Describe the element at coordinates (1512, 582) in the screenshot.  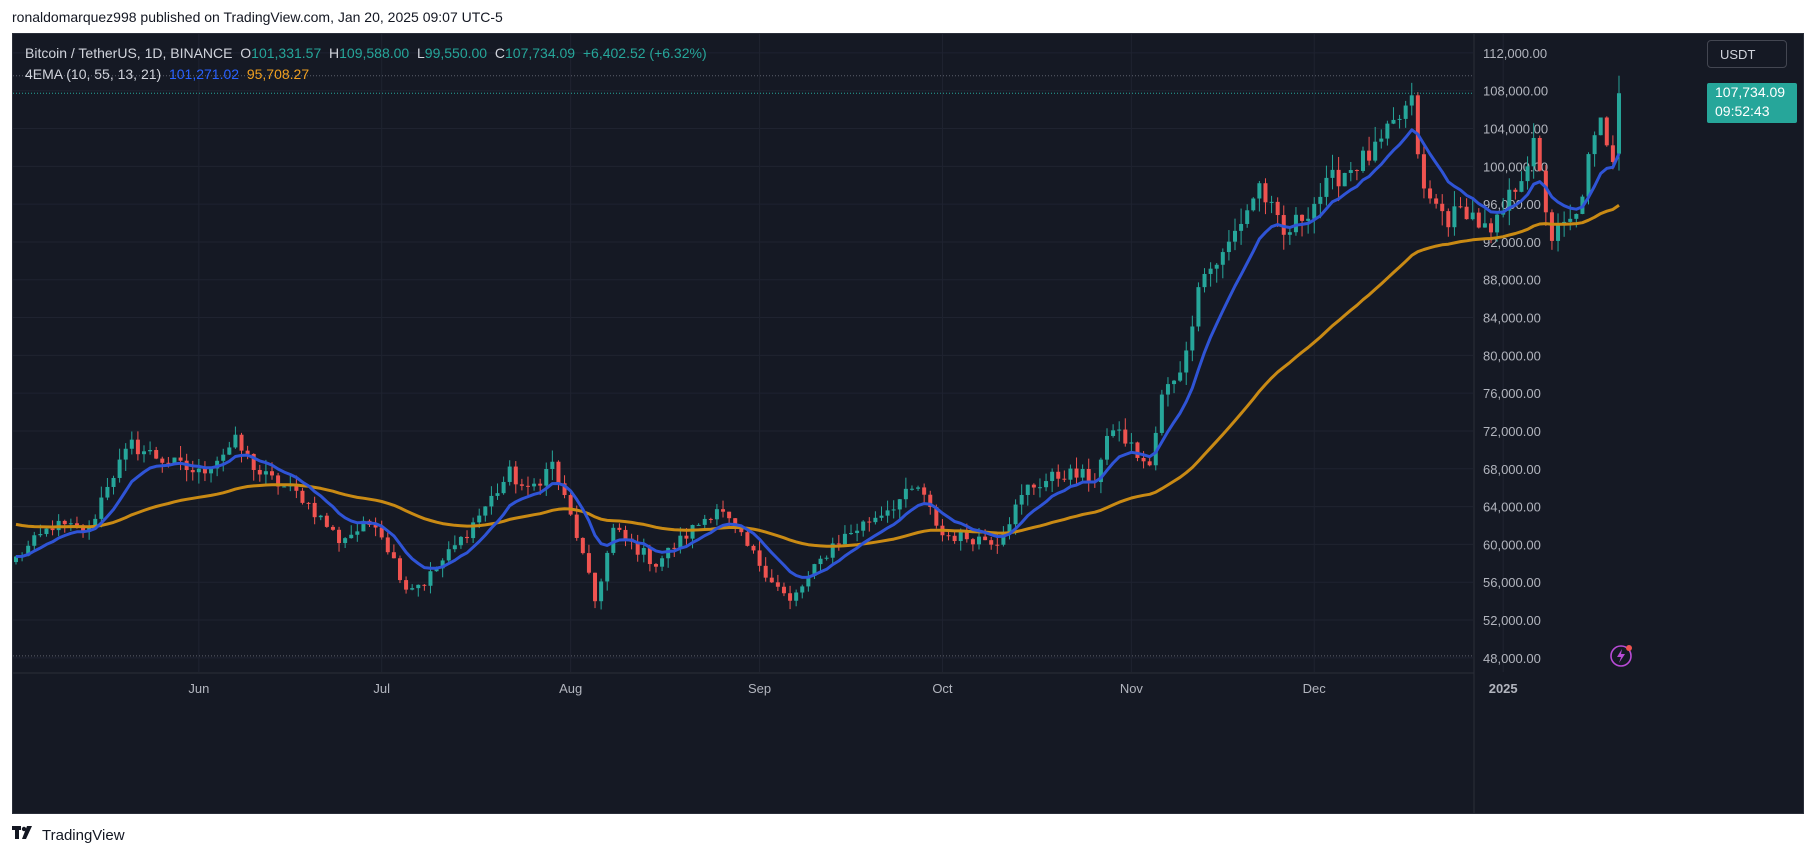
I see `price-axis-label: 56,000.00` at that location.